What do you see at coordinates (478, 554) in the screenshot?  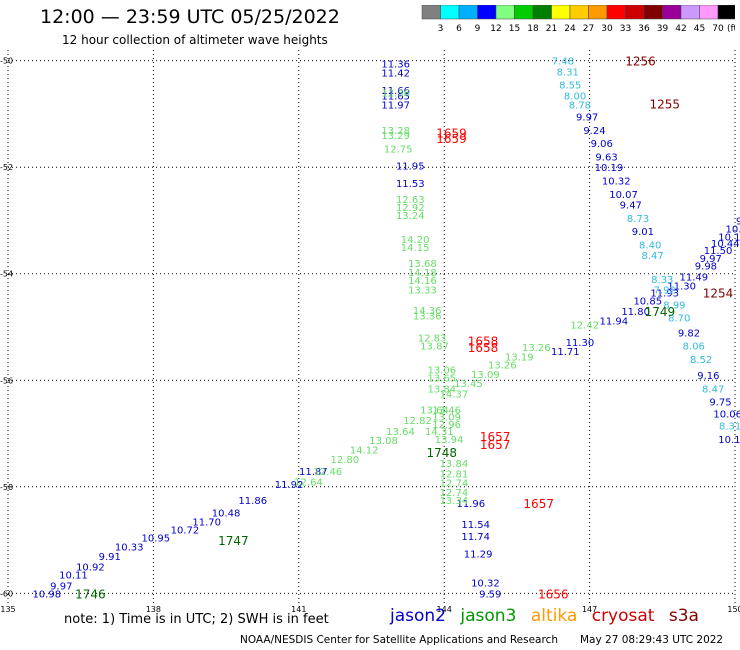 I see `wave-height-label: 11.29` at bounding box center [478, 554].